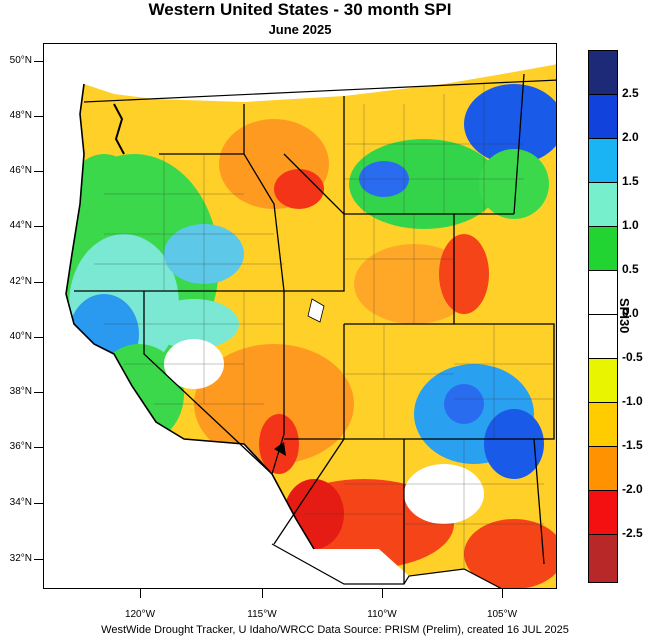 This screenshot has width=670, height=638. Describe the element at coordinates (20, 115) in the screenshot. I see `lat-label-48n: 48°N` at that location.